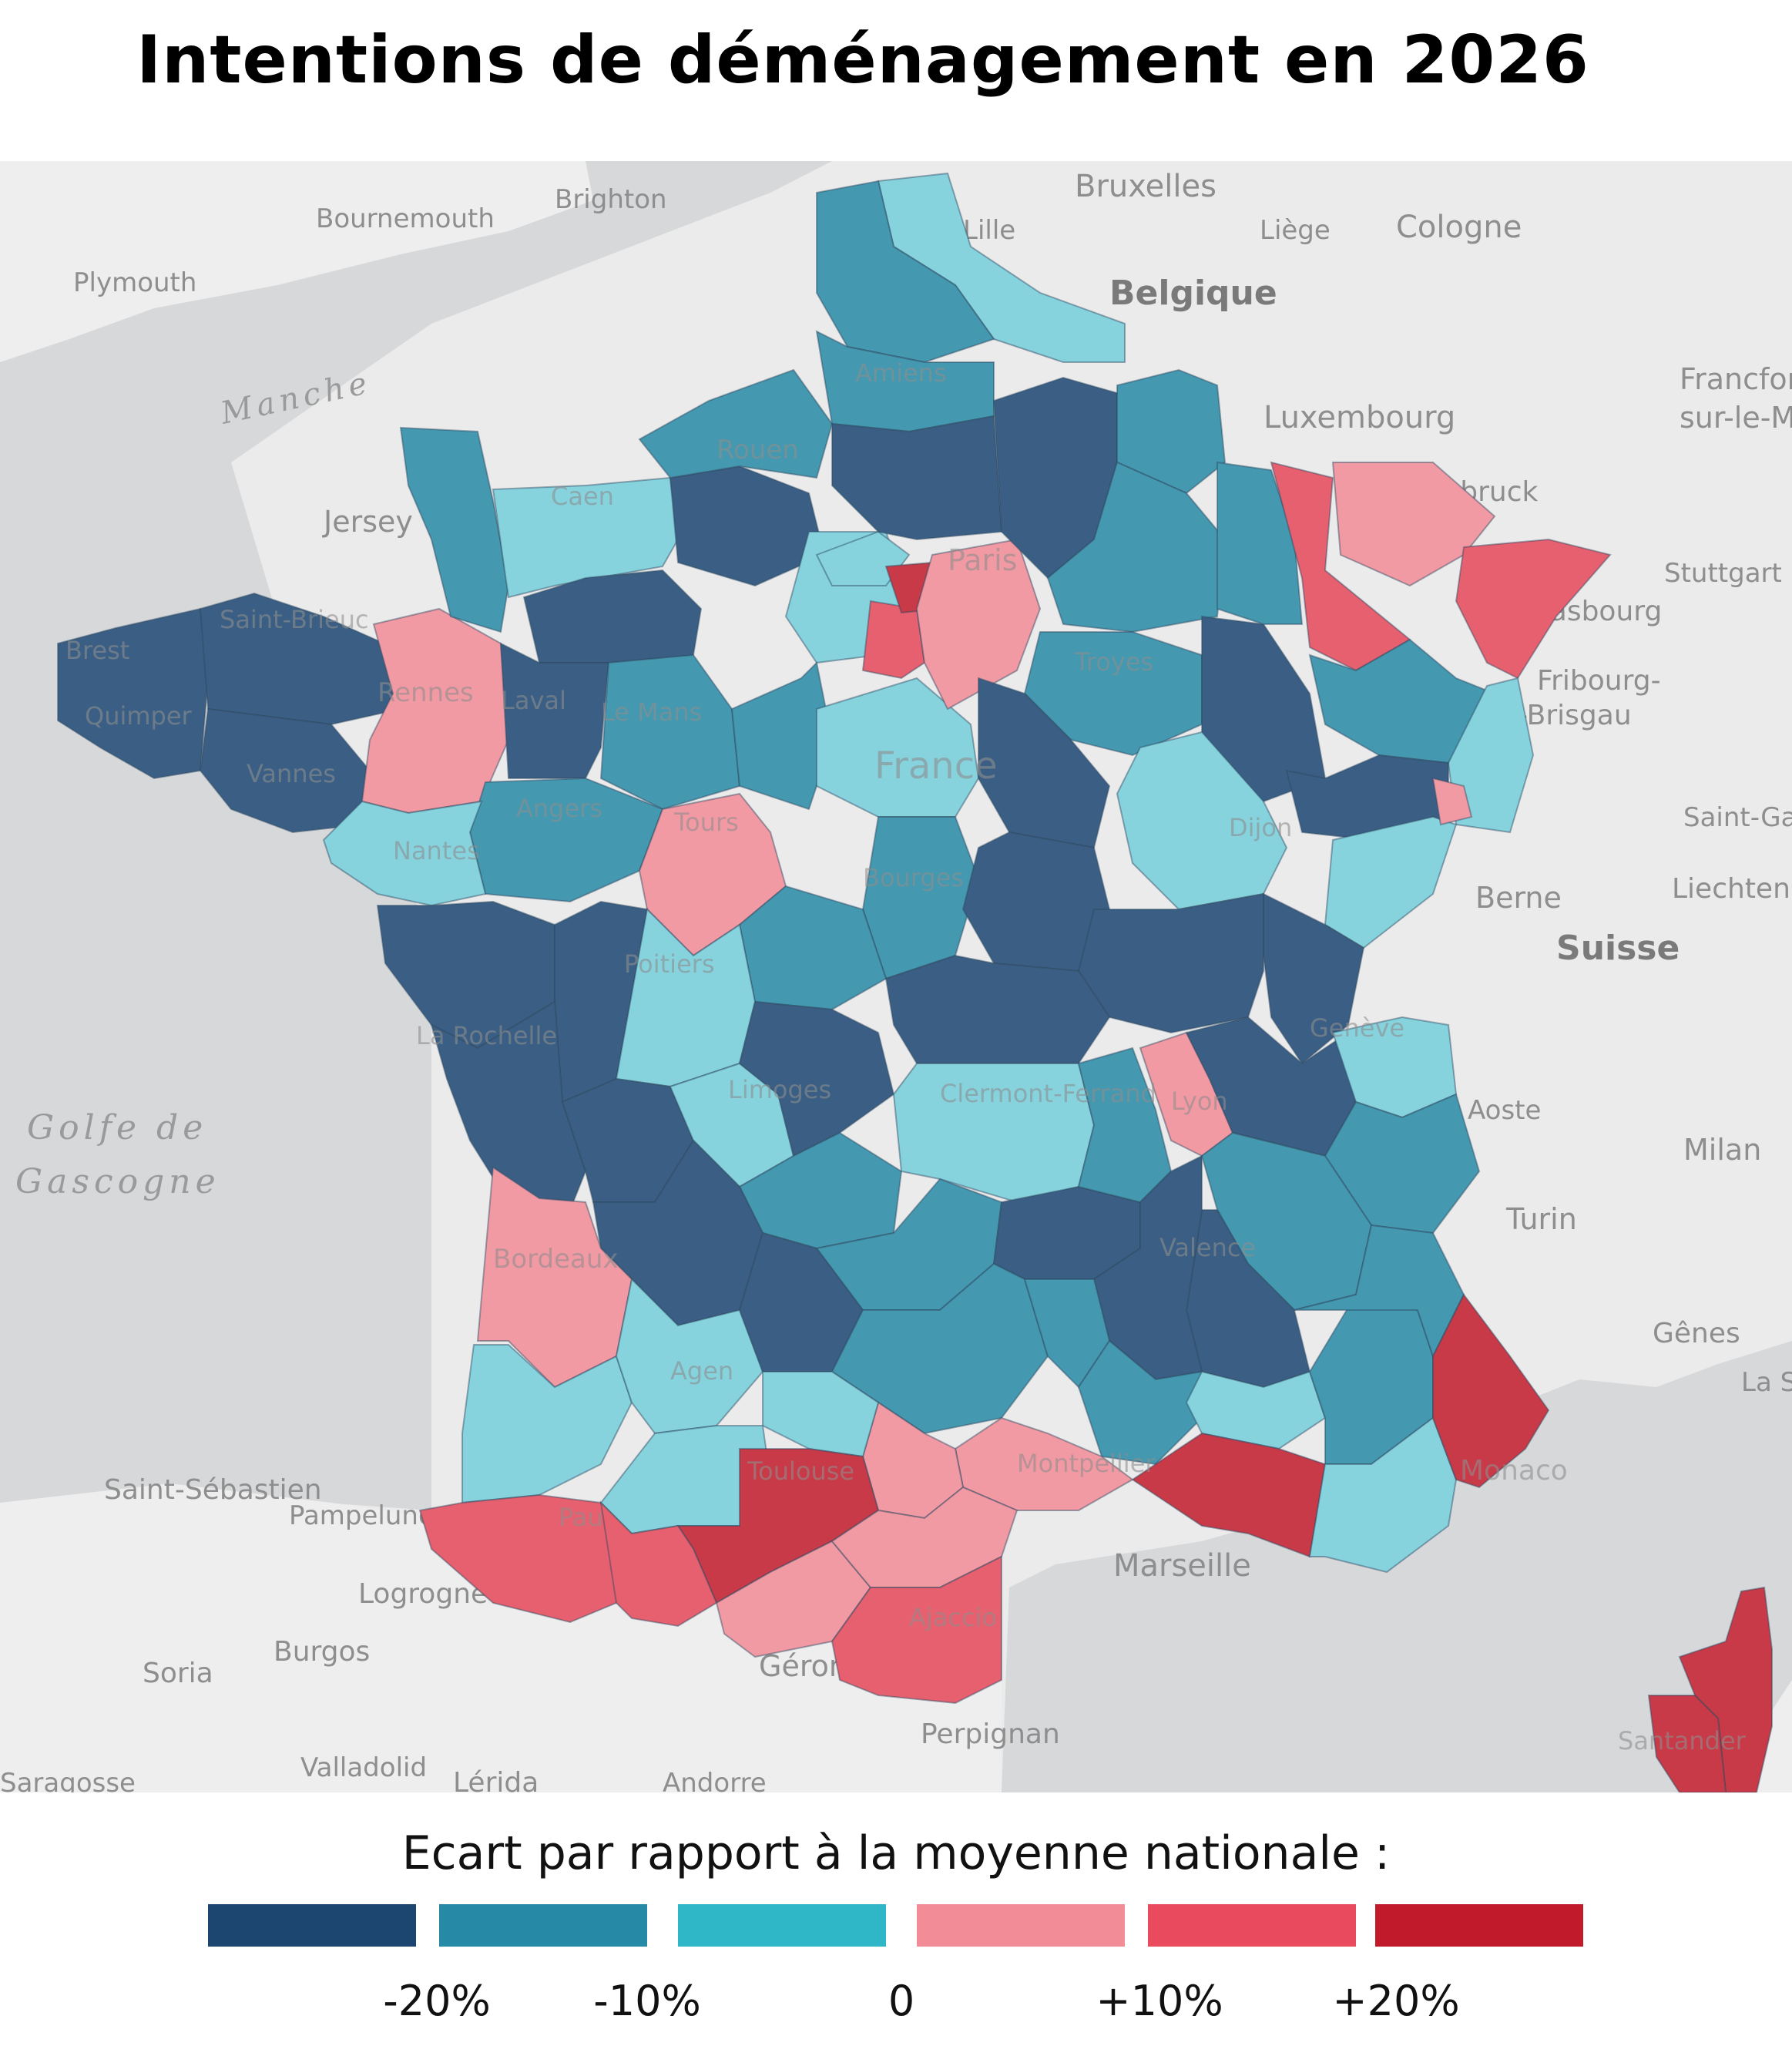 The width and height of the screenshot is (1792, 2046). What do you see at coordinates (757, 450) in the screenshot?
I see `place-rouen: Rouen` at bounding box center [757, 450].